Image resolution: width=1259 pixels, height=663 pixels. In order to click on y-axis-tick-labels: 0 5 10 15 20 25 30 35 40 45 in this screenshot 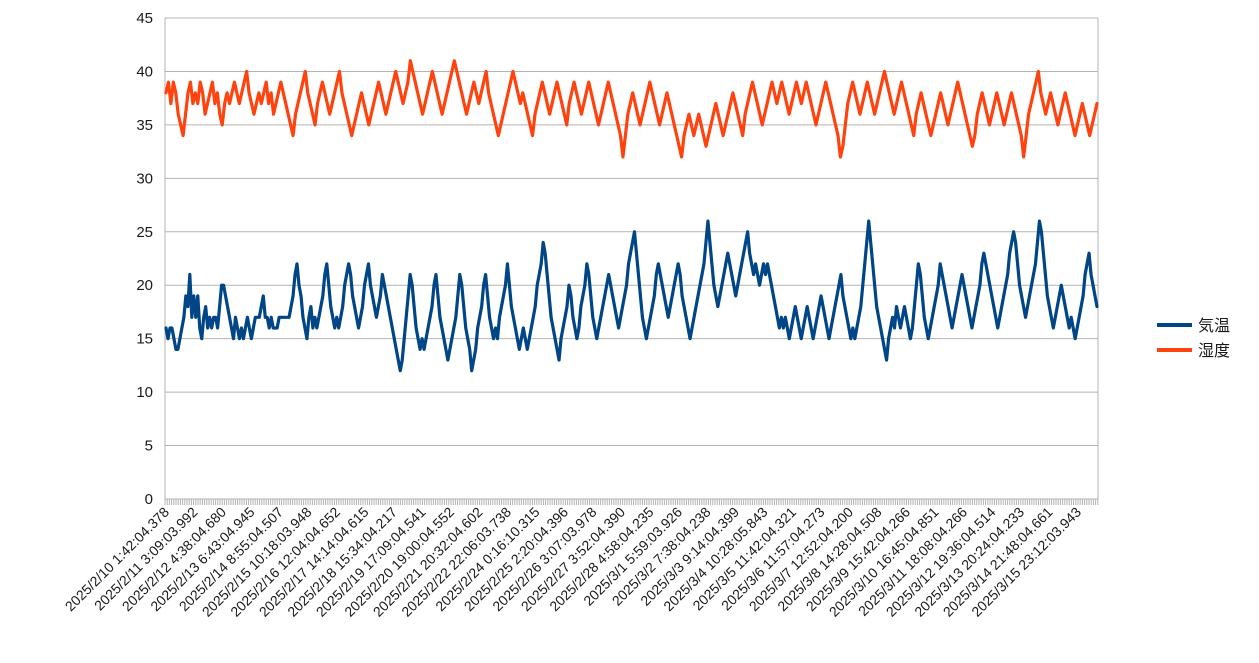, I will do `click(144, 259)`.